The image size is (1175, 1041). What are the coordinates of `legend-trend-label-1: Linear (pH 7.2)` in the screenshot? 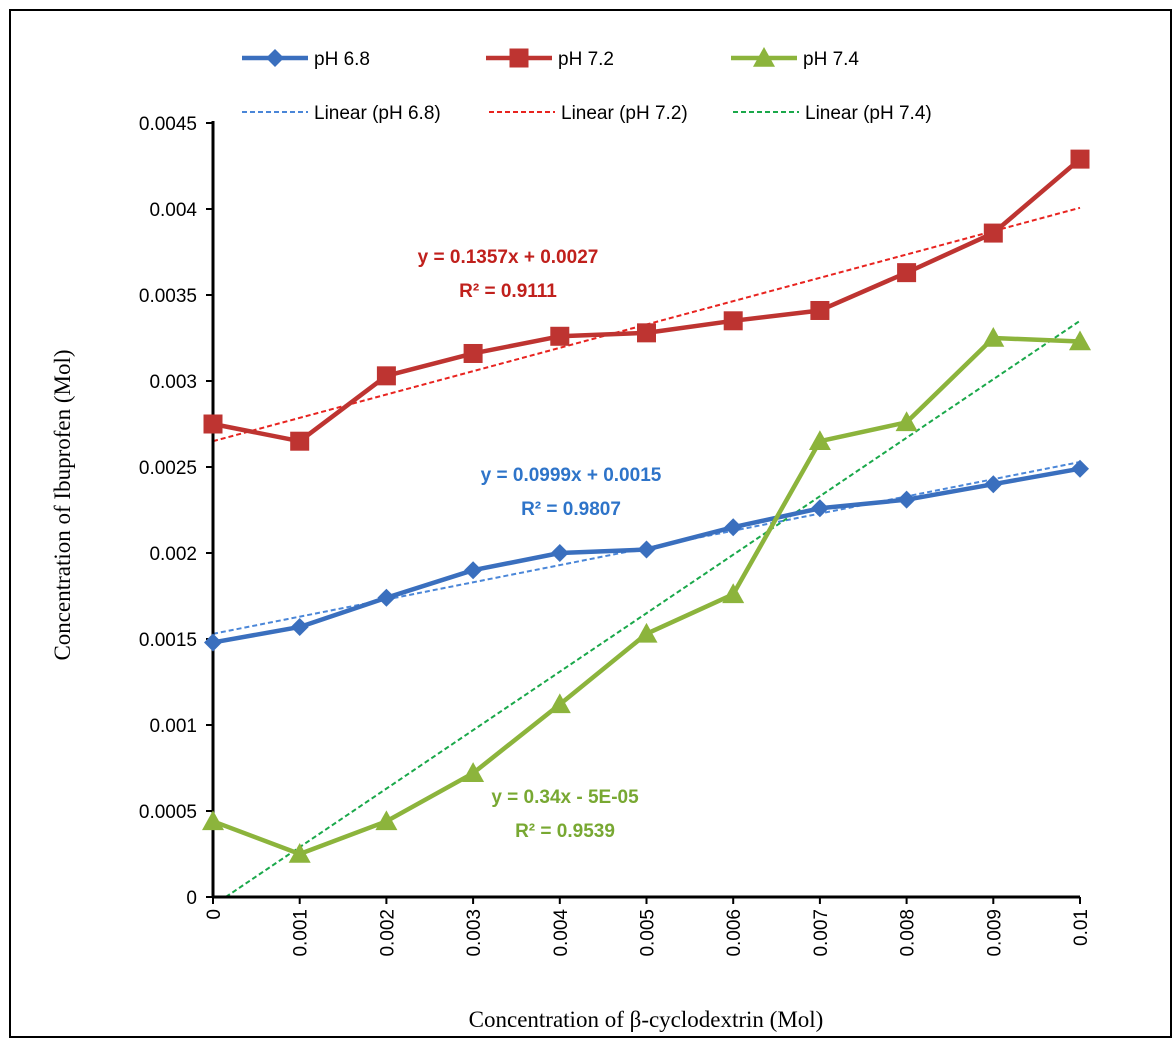 It's located at (624, 113).